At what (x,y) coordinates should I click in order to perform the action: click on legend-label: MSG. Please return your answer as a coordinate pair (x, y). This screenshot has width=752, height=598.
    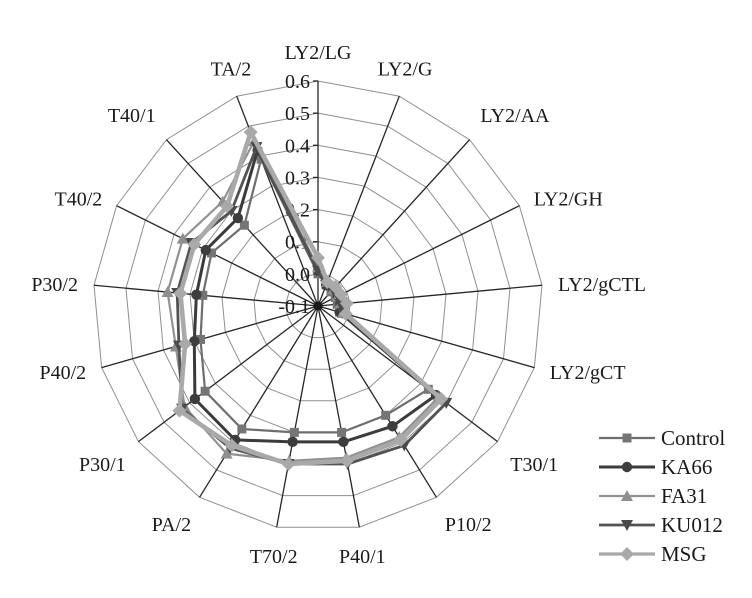
    Looking at the image, I should click on (684, 553).